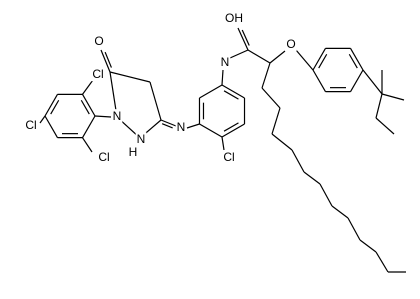 The width and height of the screenshot is (420, 299). I want to click on atom-label: H, so click(133, 152).